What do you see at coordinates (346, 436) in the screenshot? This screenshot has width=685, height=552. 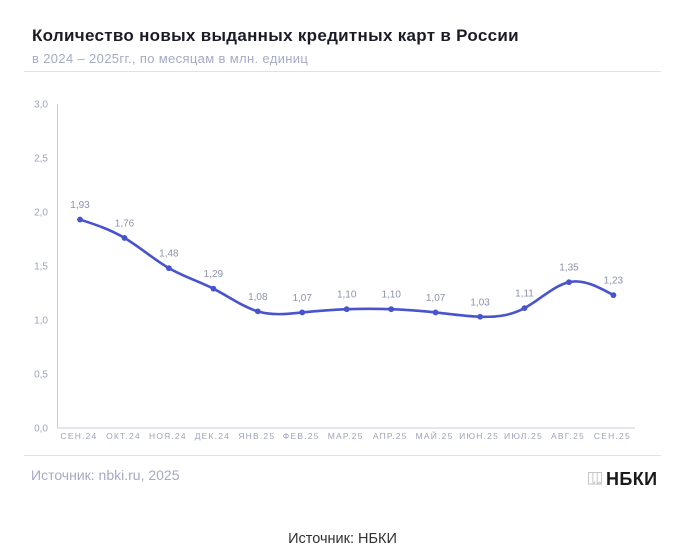 I see `svg-text: МАР.25` at bounding box center [346, 436].